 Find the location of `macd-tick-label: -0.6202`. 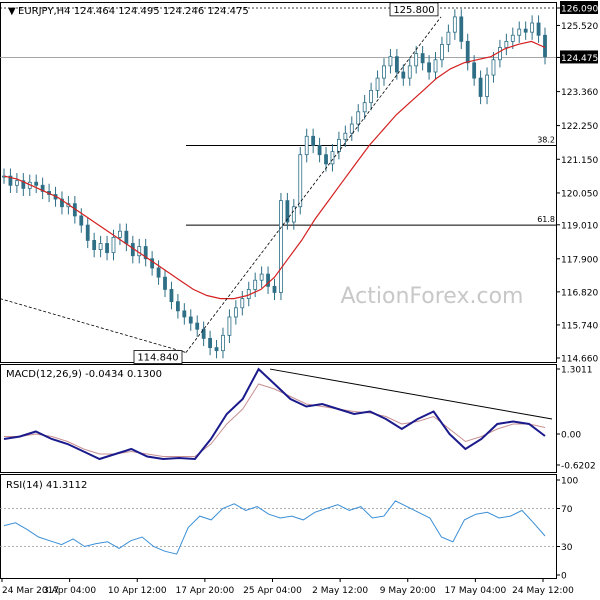

macd-tick-label: -0.6202 is located at coordinates (578, 467).